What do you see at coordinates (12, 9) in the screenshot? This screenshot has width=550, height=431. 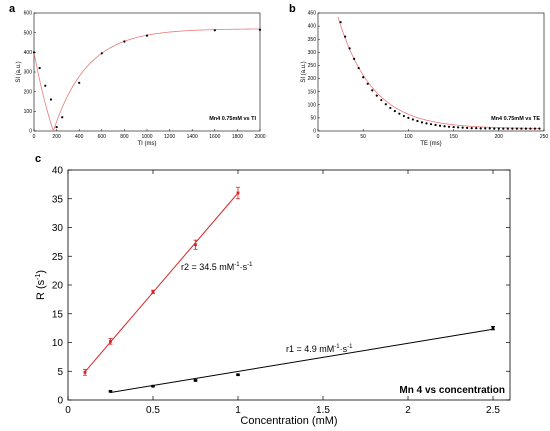 I see `panel-label-a: a` at bounding box center [12, 9].